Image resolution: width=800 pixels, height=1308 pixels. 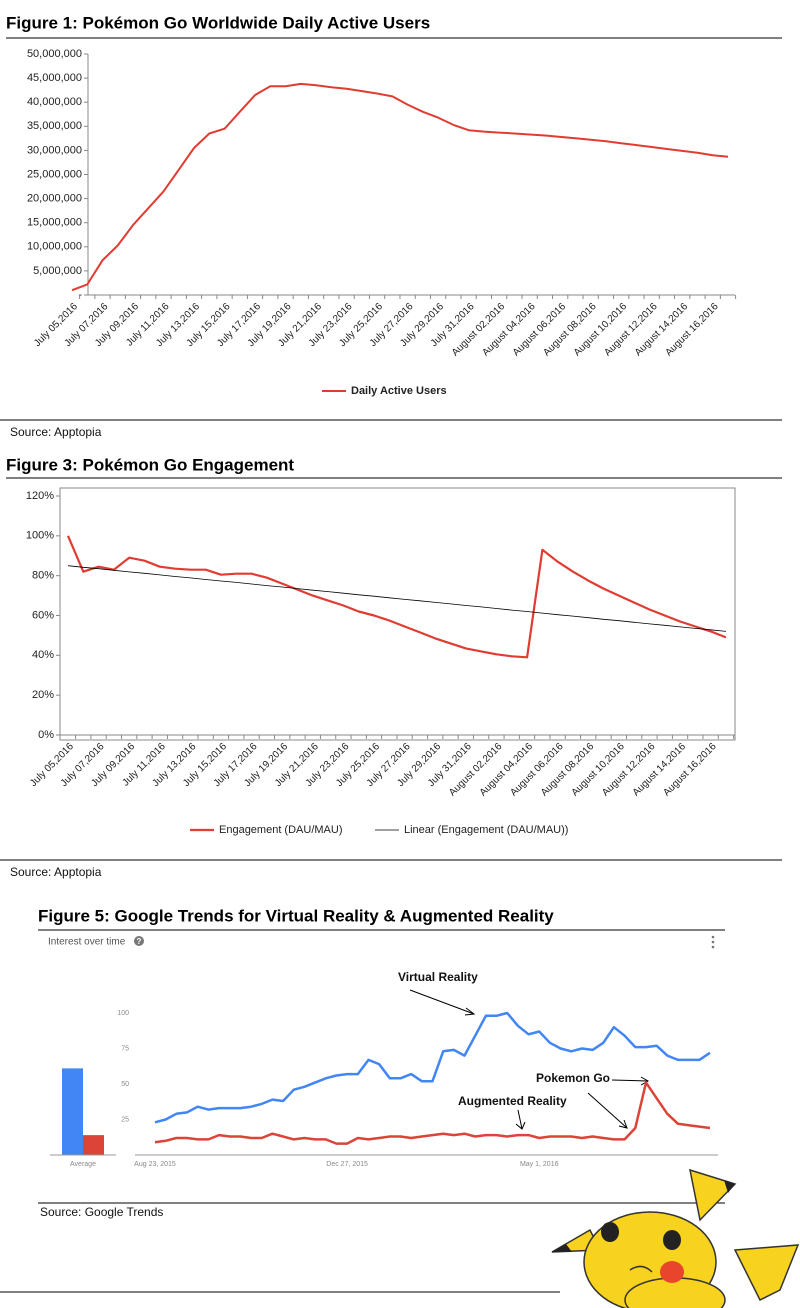 I want to click on y-tick-label: 0%, so click(x=46, y=735).